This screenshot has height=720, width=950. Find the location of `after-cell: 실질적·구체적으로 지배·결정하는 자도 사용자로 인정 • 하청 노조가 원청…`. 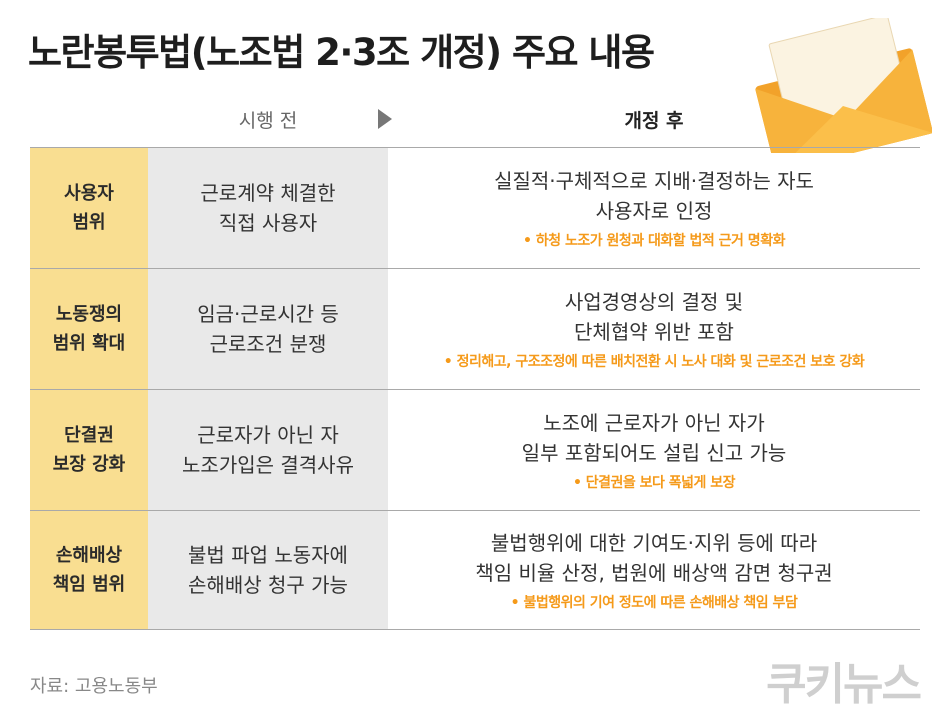

after-cell: 실질적·구체적으로 지배·결정하는 자도 사용자로 인정 • 하청 노조가 원청… is located at coordinates (654, 209).